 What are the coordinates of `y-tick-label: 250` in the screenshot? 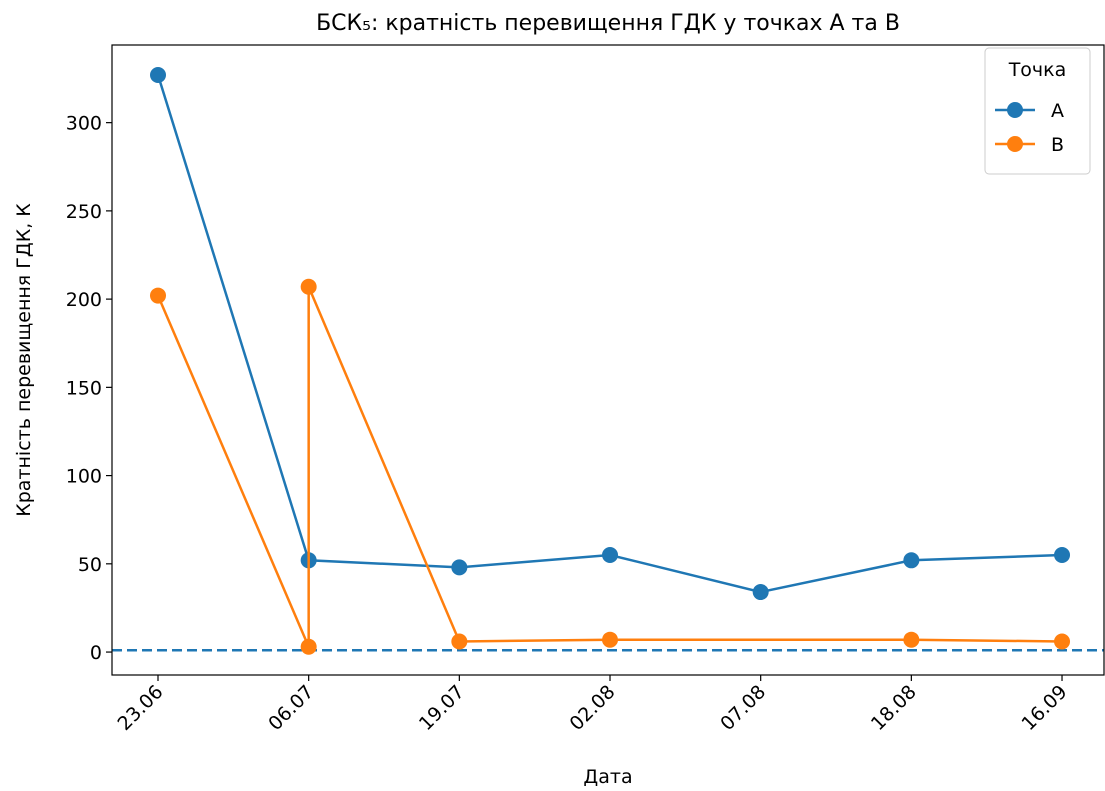 It's located at (84, 212).